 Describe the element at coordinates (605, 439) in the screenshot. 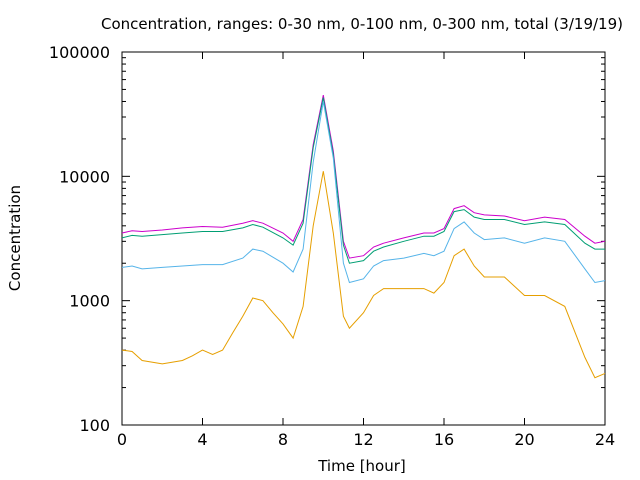

I see `x-tick-label: 24` at that location.